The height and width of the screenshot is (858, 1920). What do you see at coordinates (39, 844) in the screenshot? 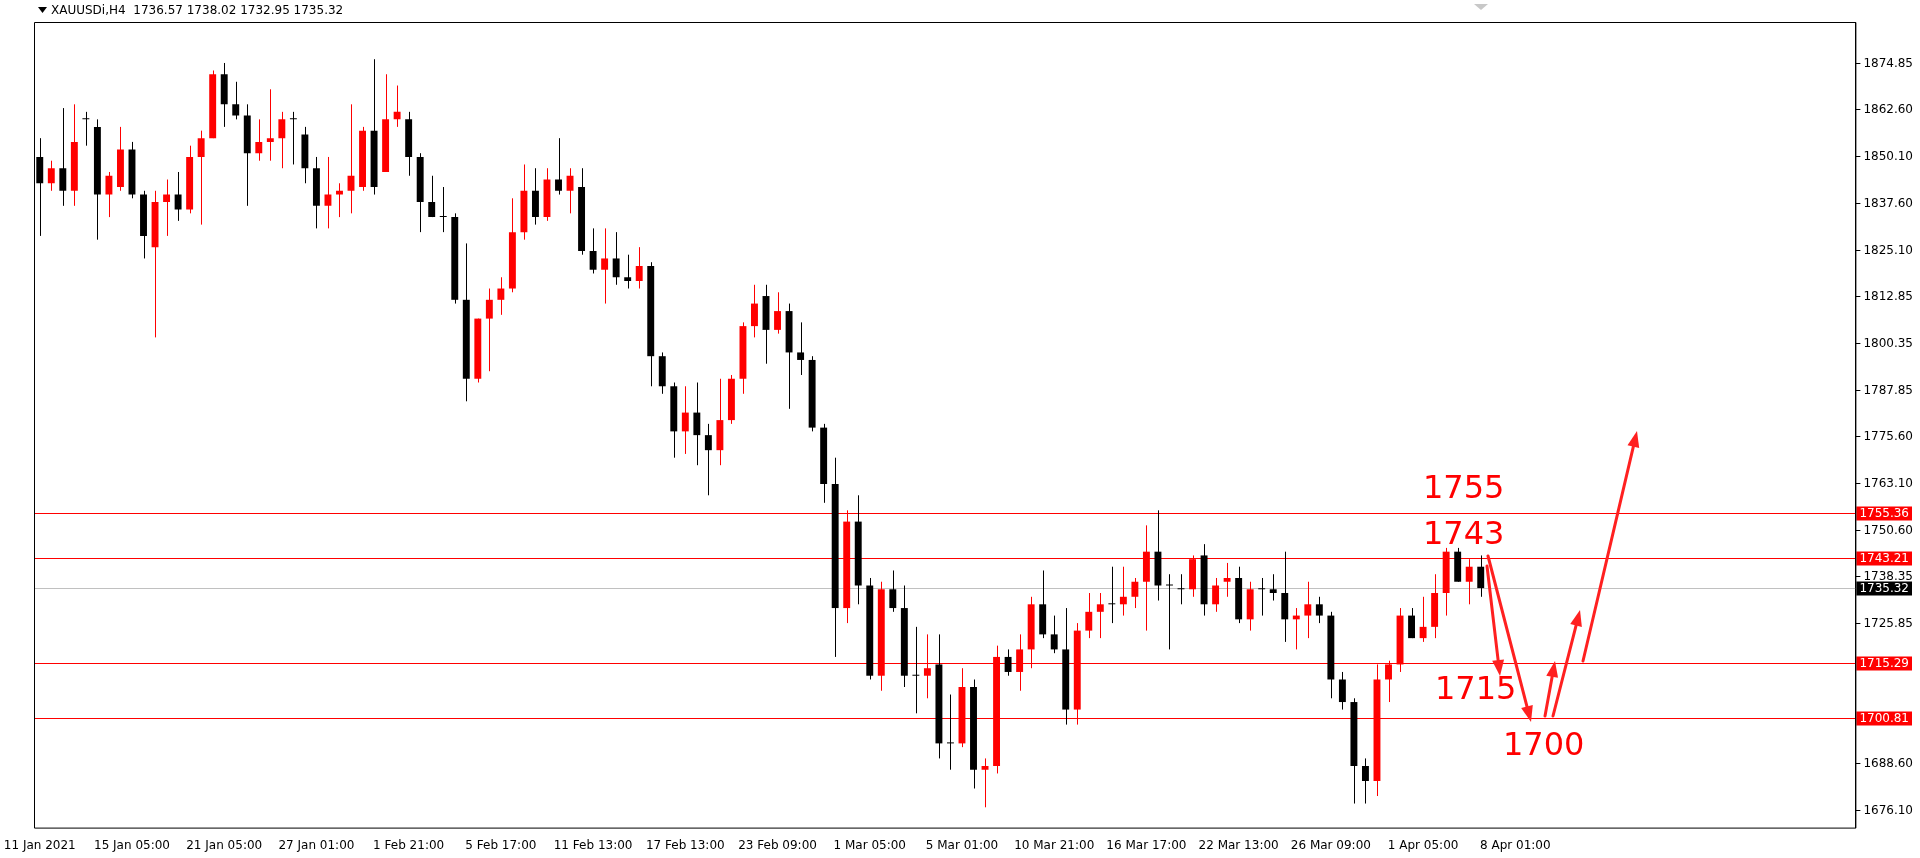
I see `x-tick-label: 11 Jan 2021` at bounding box center [39, 844].